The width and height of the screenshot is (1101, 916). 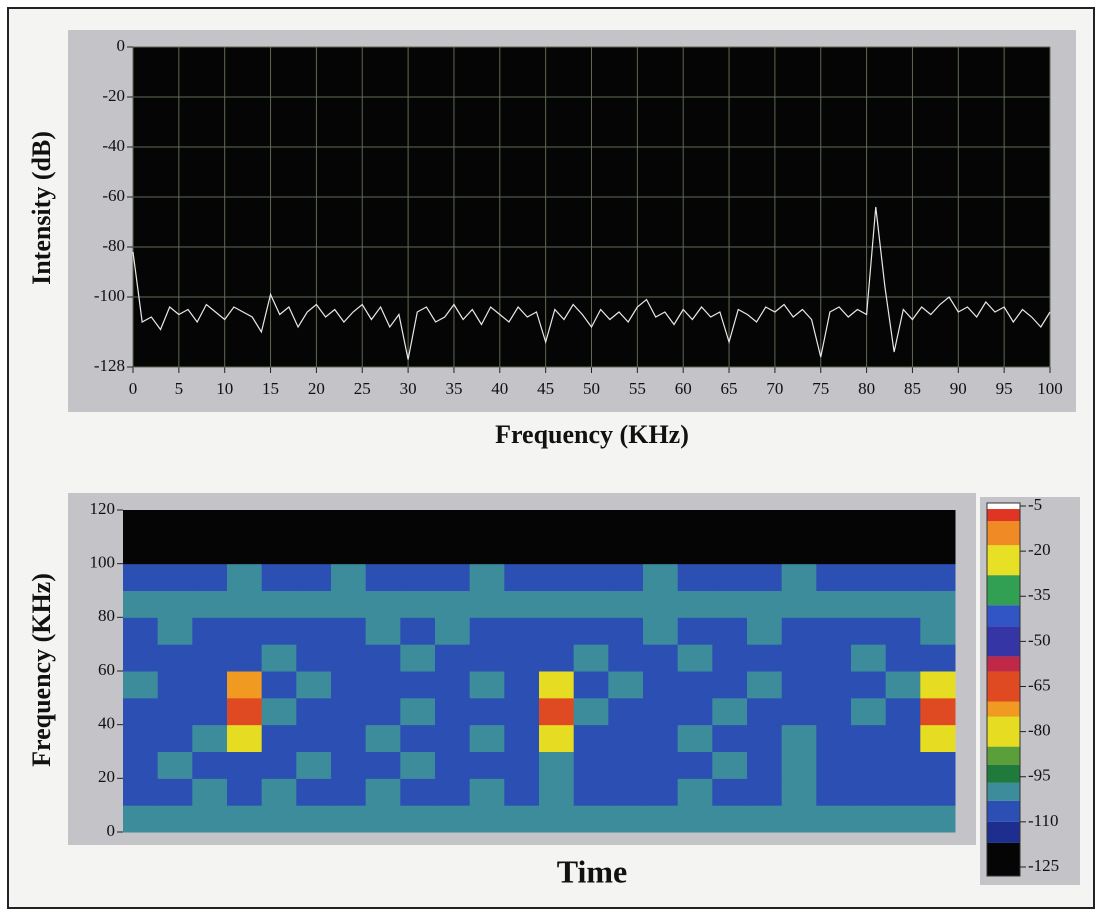 What do you see at coordinates (1004, 388) in the screenshot?
I see `x-tick-label: 95` at bounding box center [1004, 388].